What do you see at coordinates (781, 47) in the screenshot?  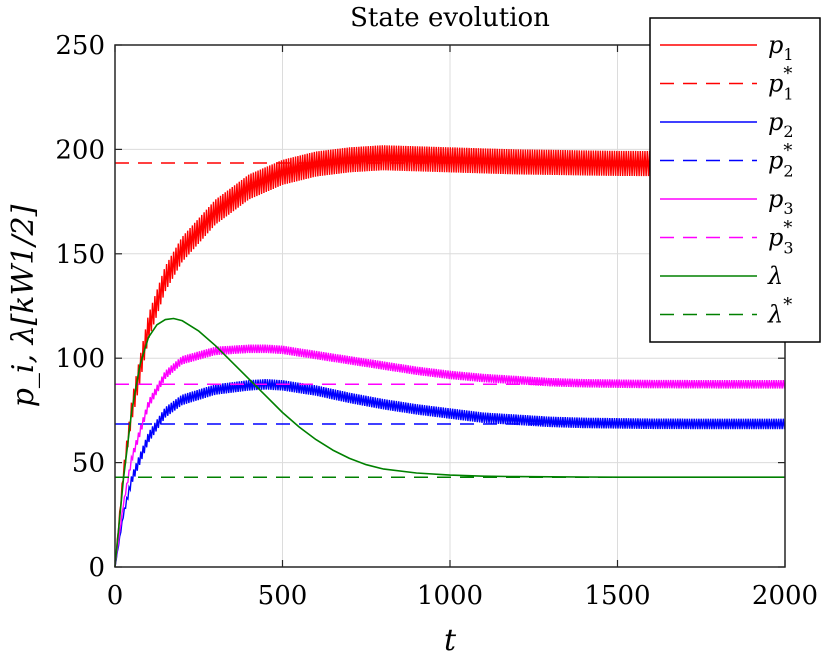 I see `legend-label-p1: p1` at bounding box center [781, 47].